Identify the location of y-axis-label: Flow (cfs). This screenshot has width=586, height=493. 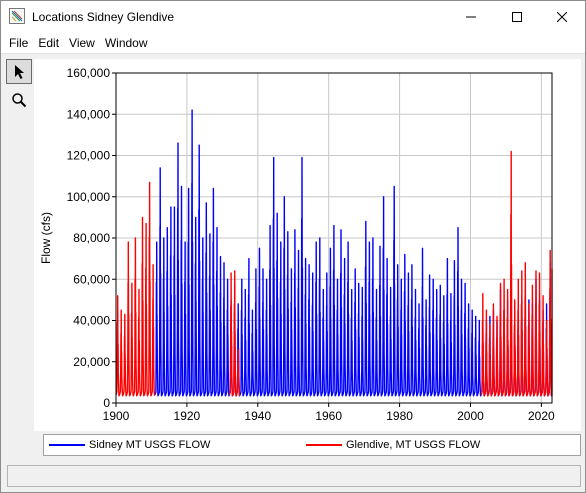
(46, 238).